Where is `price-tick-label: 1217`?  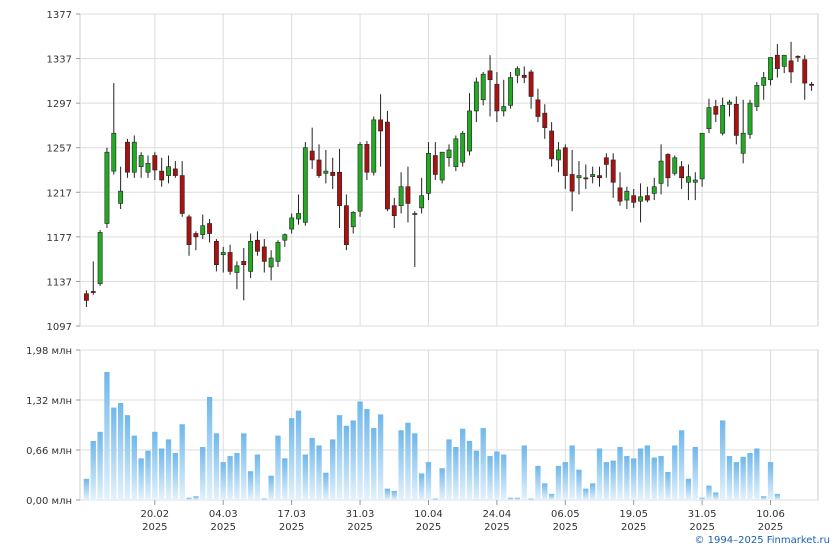 price-tick-label: 1217 is located at coordinates (59, 193).